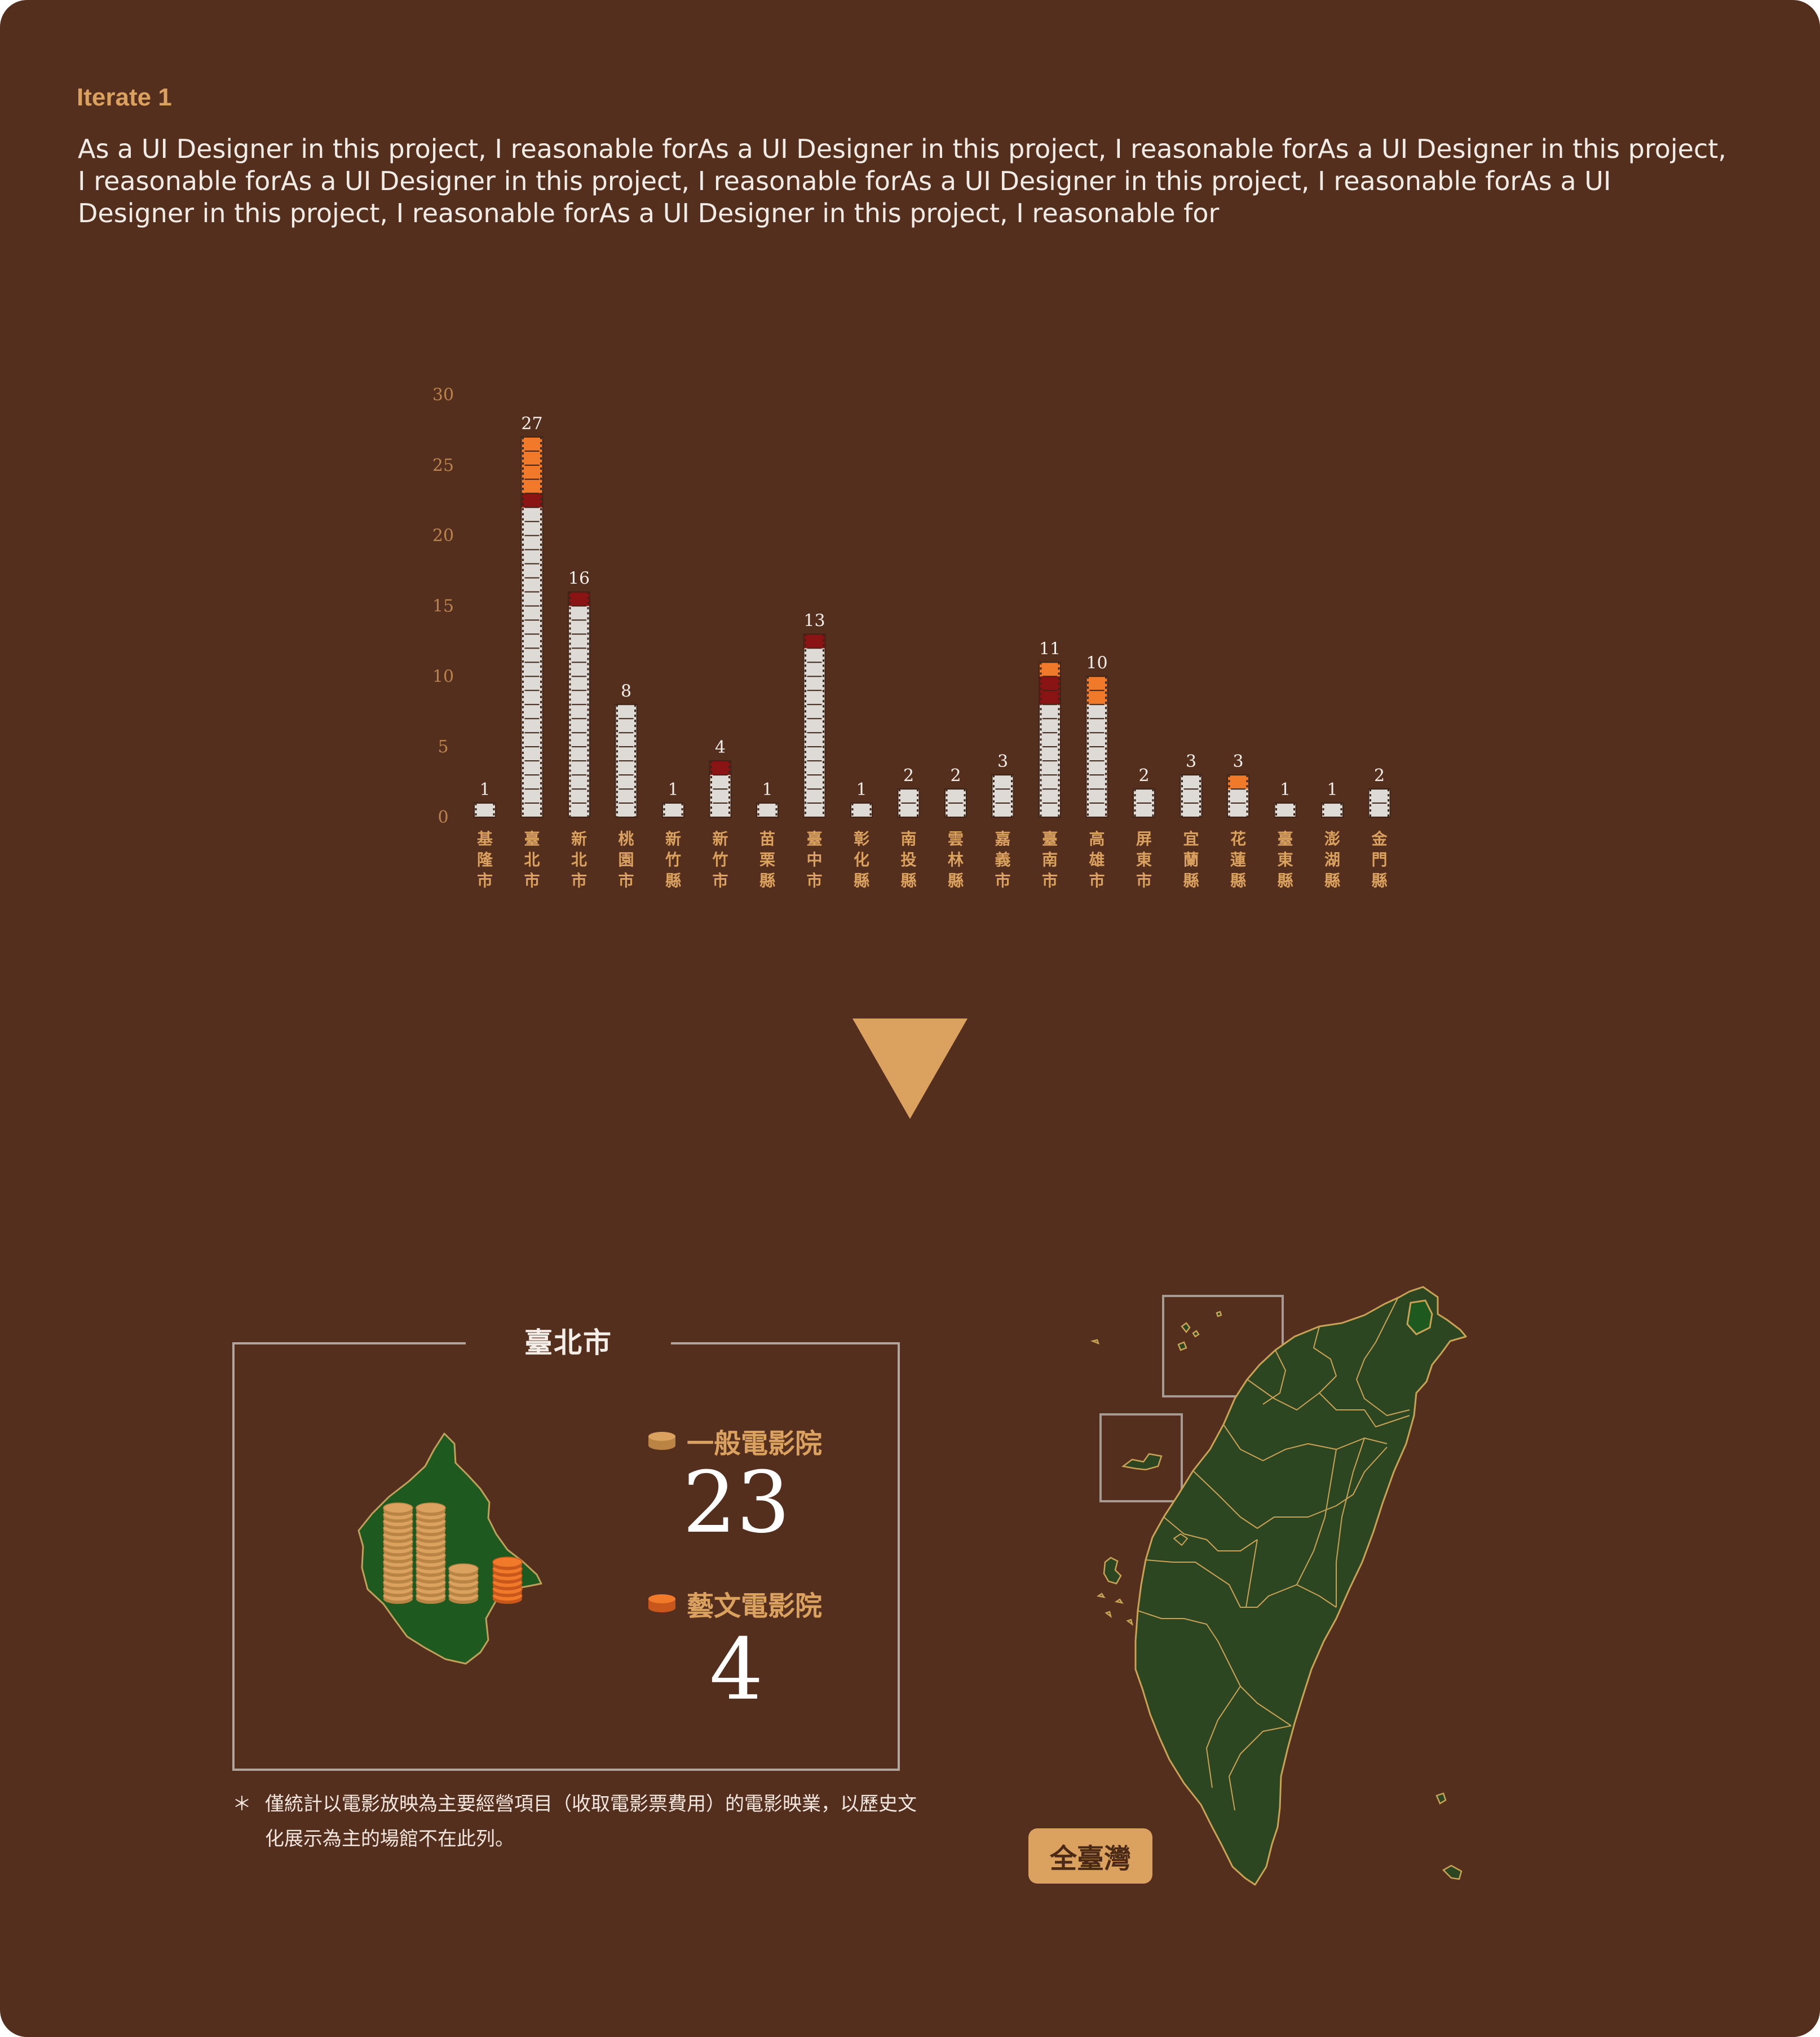 This screenshot has width=1820, height=2037. I want to click on bar-雲林縣, so click(955, 803).